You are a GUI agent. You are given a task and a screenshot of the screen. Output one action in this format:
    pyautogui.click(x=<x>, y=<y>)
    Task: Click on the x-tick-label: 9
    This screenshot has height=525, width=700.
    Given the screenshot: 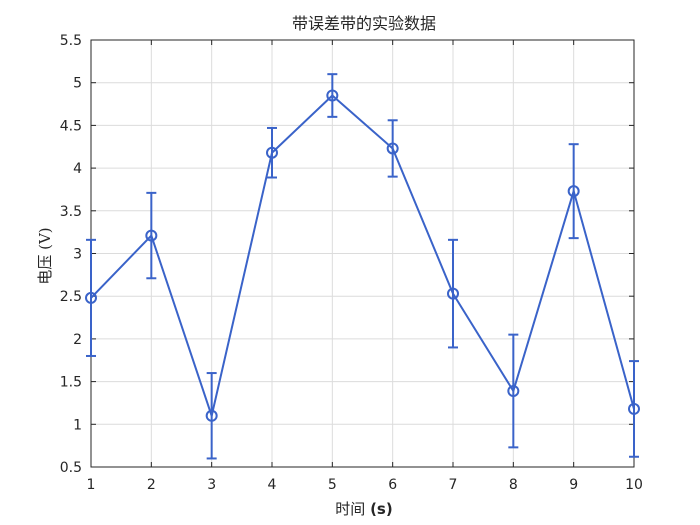 What is the action you would take?
    pyautogui.click(x=573, y=485)
    